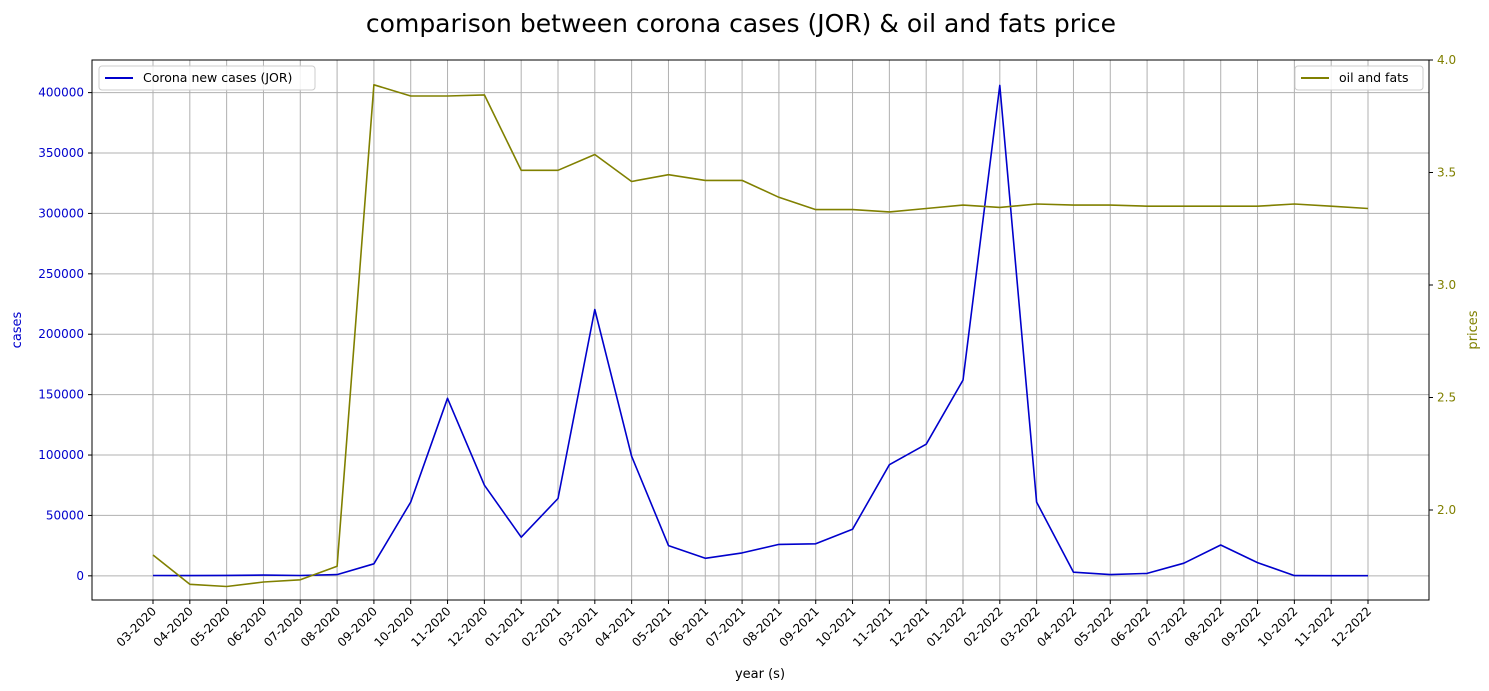 This screenshot has height=691, width=1489. What do you see at coordinates (1446, 398) in the screenshot?
I see `right-tick-label: 2.5` at bounding box center [1446, 398].